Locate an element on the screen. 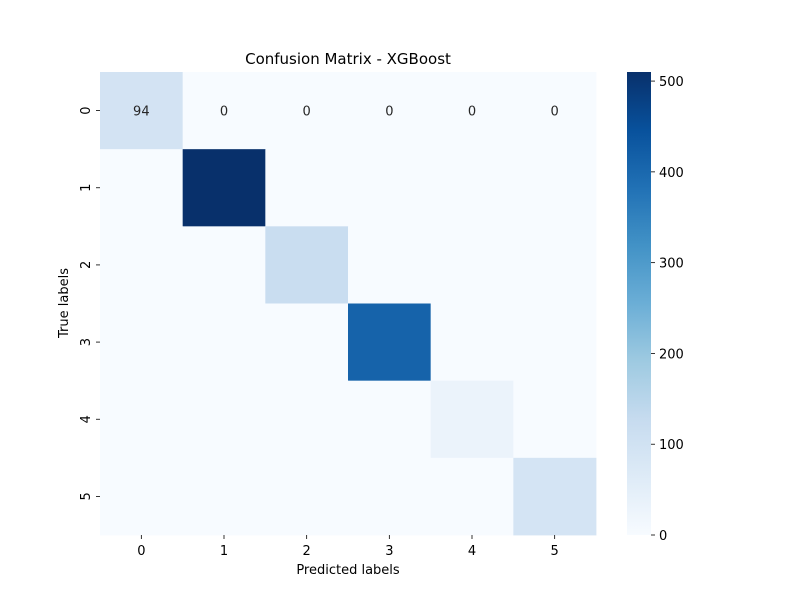 Image resolution: width=800 pixels, height=600 pixels. colorbar-tick-label-2: 200 is located at coordinates (671, 354).